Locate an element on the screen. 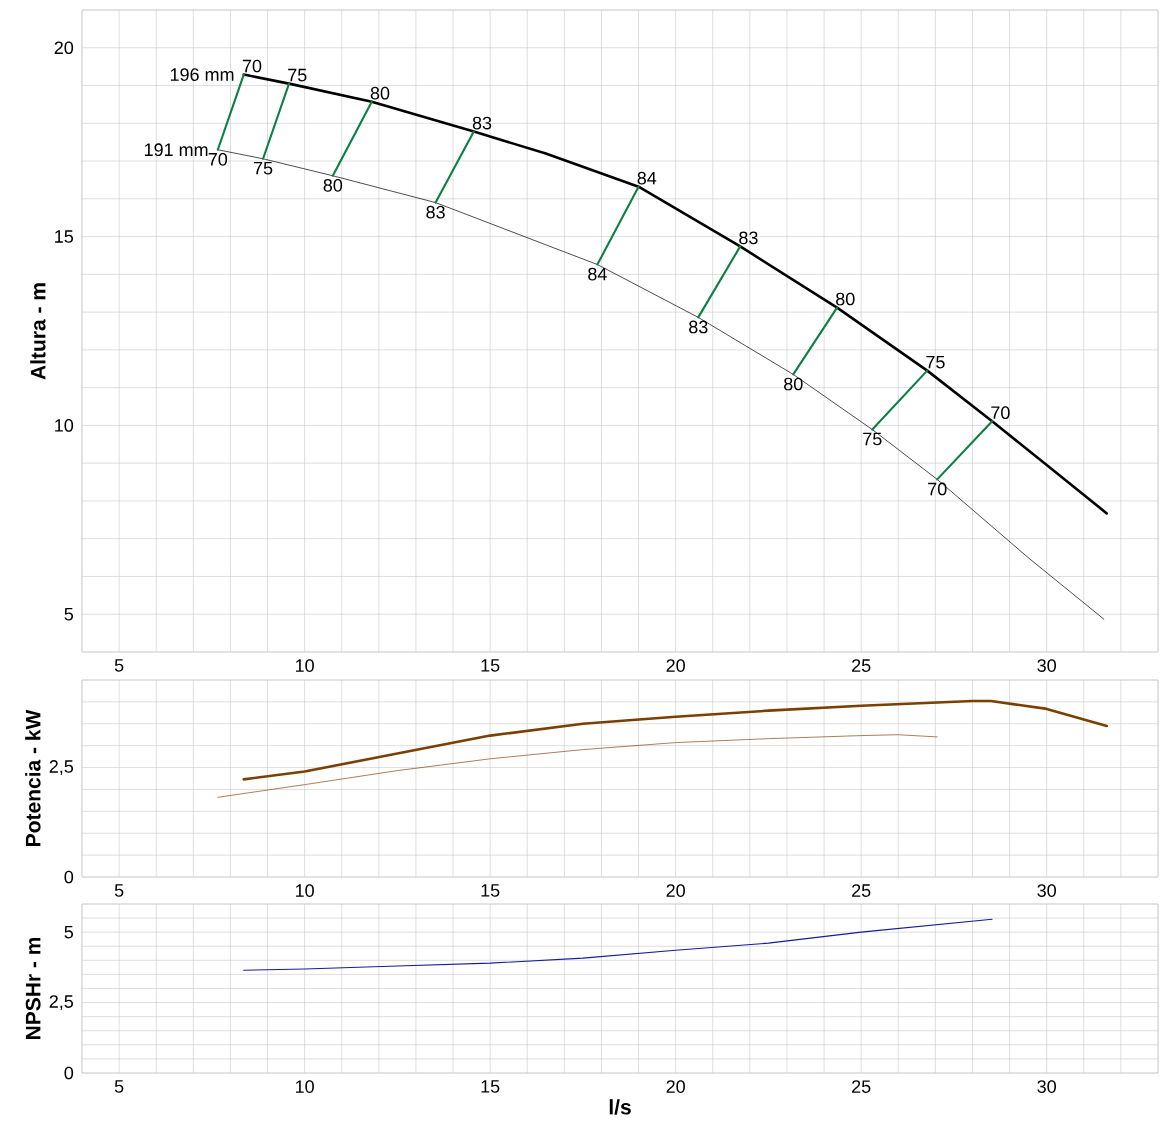 Image resolution: width=1165 pixels, height=1122 pixels. y-axis-title: Altura - m is located at coordinates (38, 331).